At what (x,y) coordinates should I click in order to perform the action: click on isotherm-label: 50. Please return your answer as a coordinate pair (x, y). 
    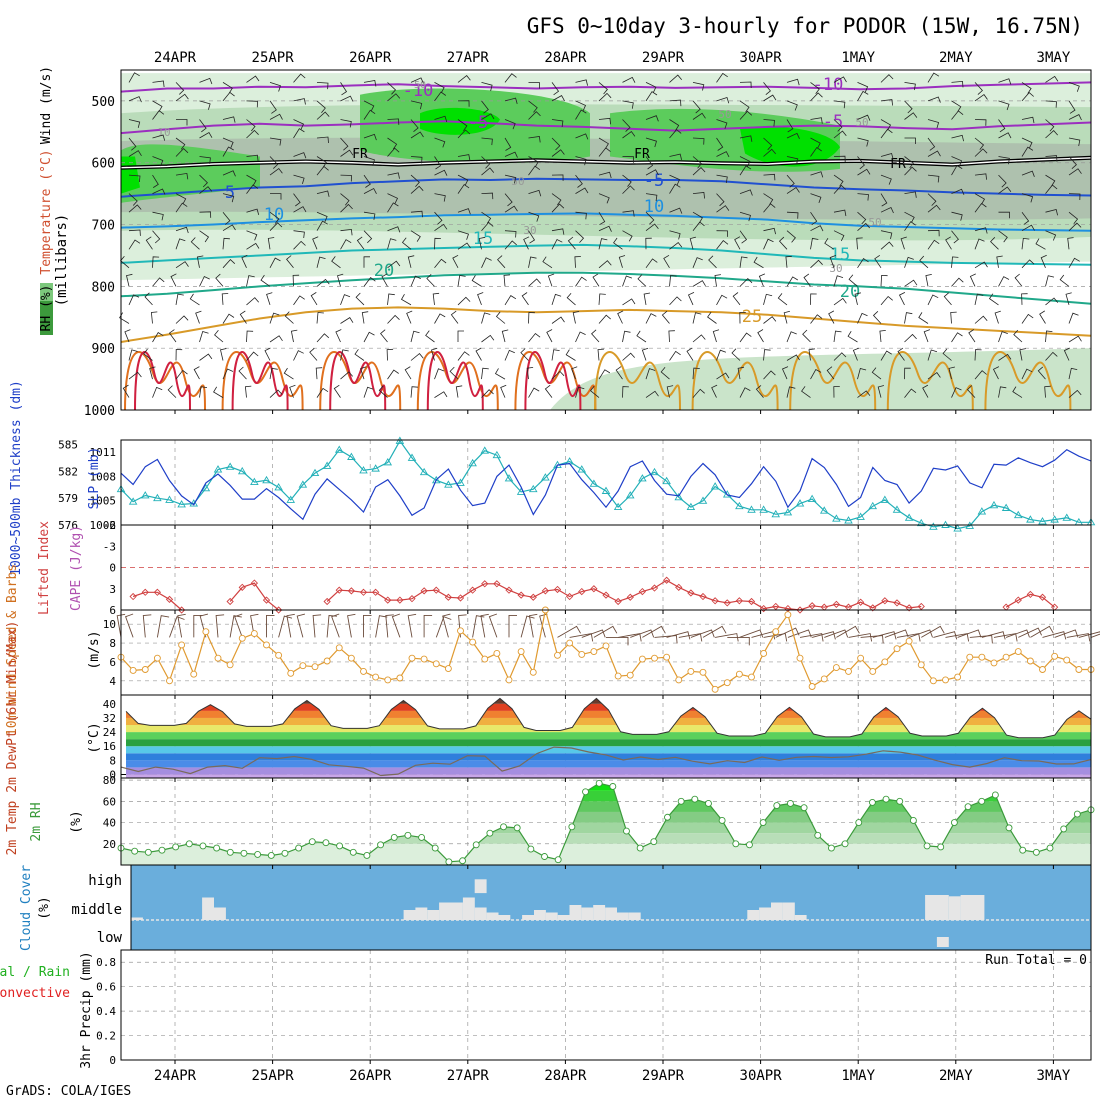
    Looking at the image, I should click on (517, 181).